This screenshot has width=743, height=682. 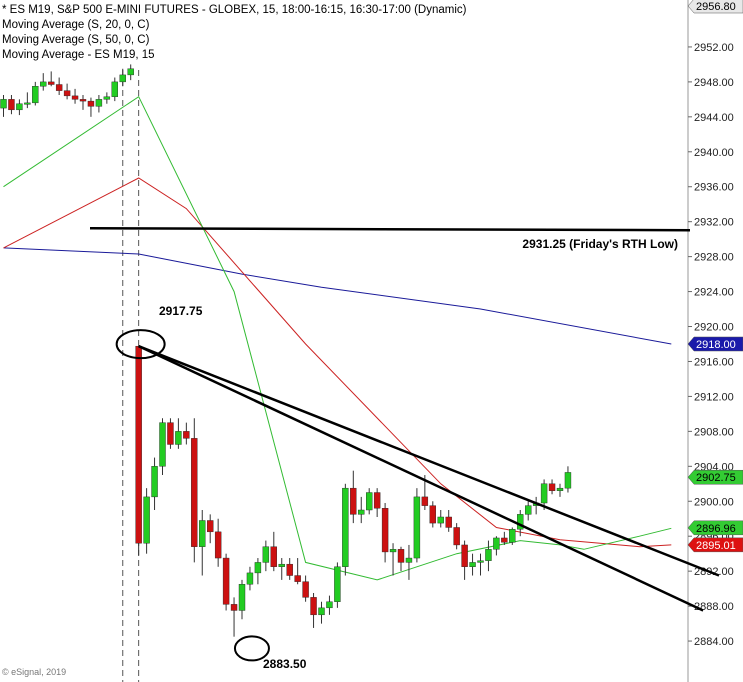 What do you see at coordinates (714, 118) in the screenshot?
I see `y-tick-label: 2944.00` at bounding box center [714, 118].